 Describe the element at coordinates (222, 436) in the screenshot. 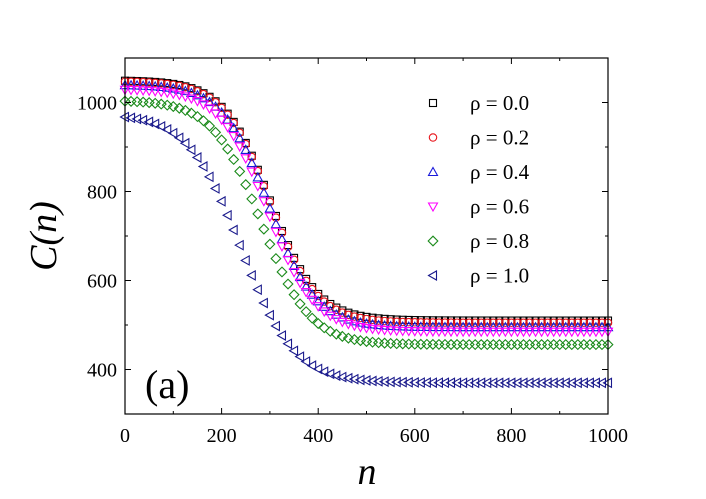

I see `x-tick-label: 200` at that location.